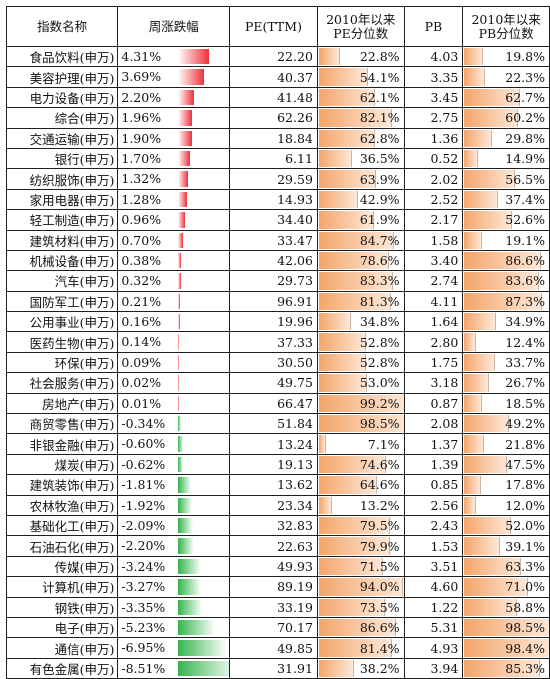  I want to click on pb-percentile-value: 26.7%, so click(525, 383).